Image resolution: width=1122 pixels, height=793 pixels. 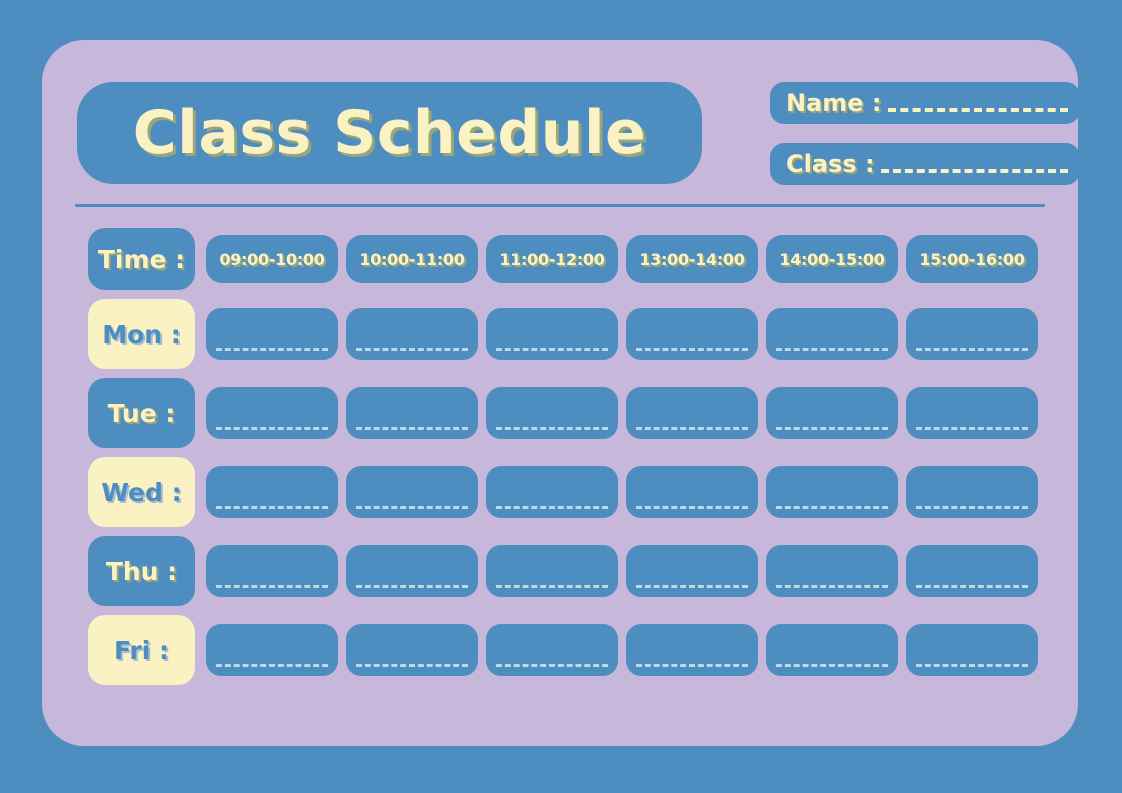 I want to click on class-input-line, so click(x=974, y=171).